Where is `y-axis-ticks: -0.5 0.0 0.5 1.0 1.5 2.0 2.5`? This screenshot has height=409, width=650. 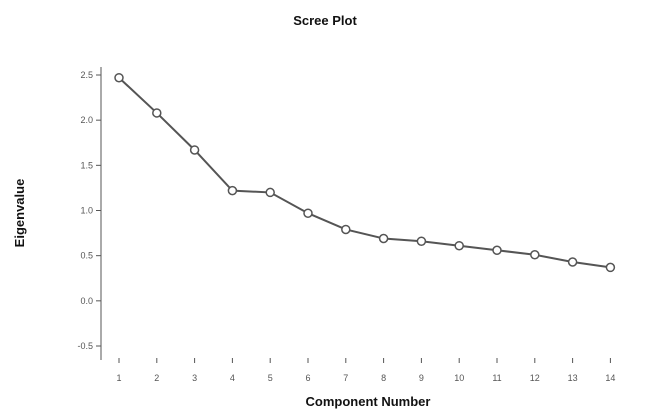
y-axis-ticks: -0.5 0.0 0.5 1.0 1.5 2.0 2.5 is located at coordinates (89, 210).